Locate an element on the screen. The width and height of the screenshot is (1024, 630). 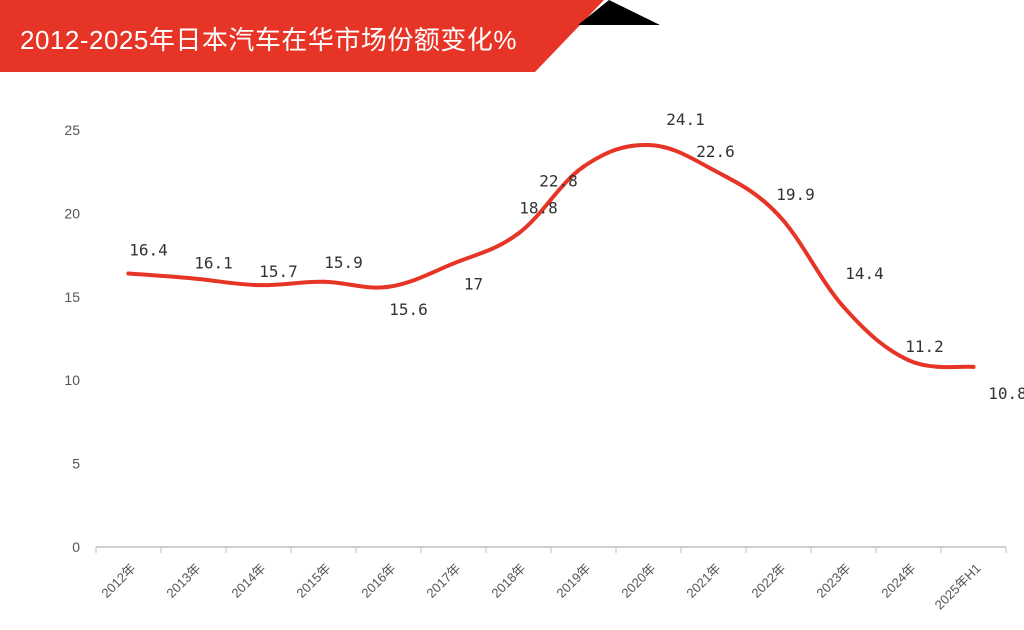
data-label: 17 is located at coordinates (473, 283).